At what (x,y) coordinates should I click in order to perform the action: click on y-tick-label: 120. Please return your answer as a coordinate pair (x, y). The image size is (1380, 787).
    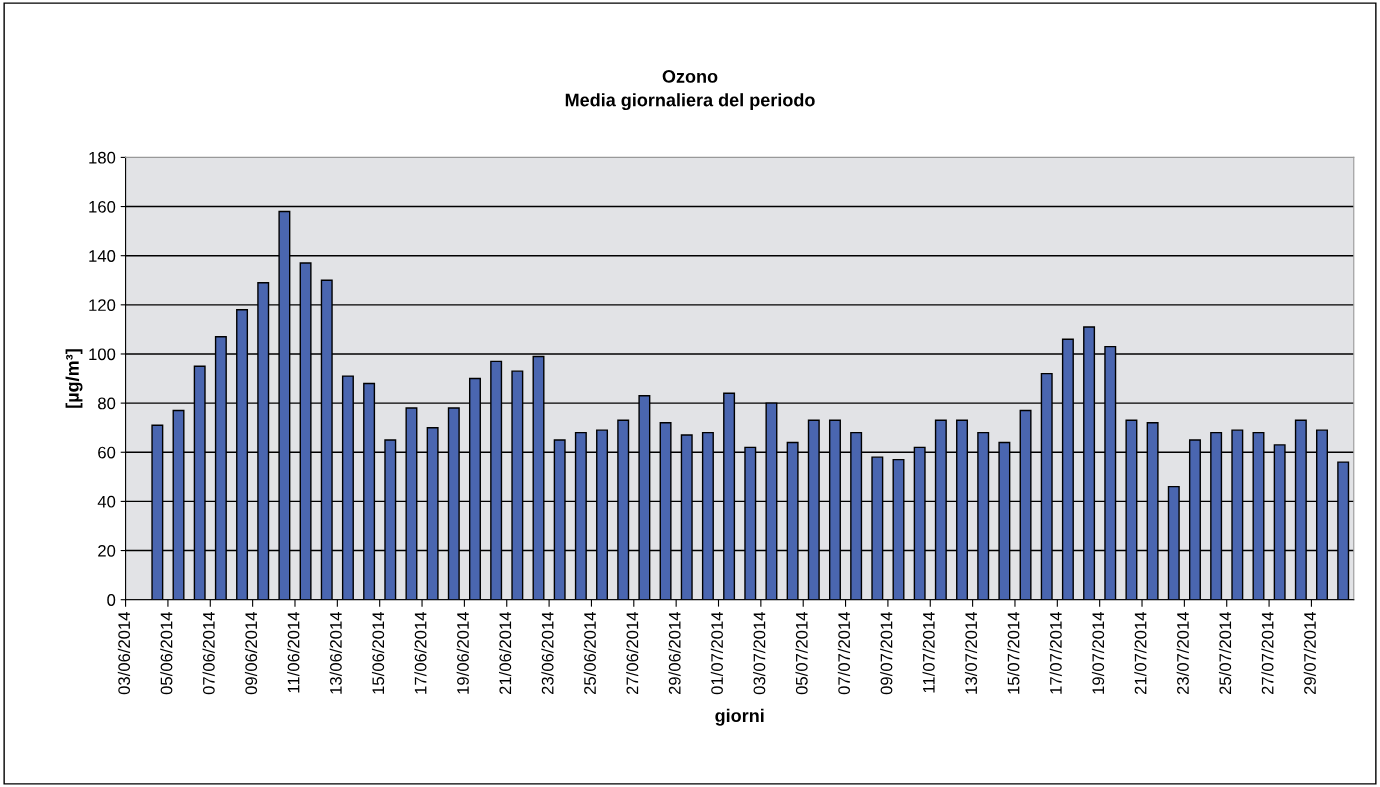
    Looking at the image, I should click on (102, 305).